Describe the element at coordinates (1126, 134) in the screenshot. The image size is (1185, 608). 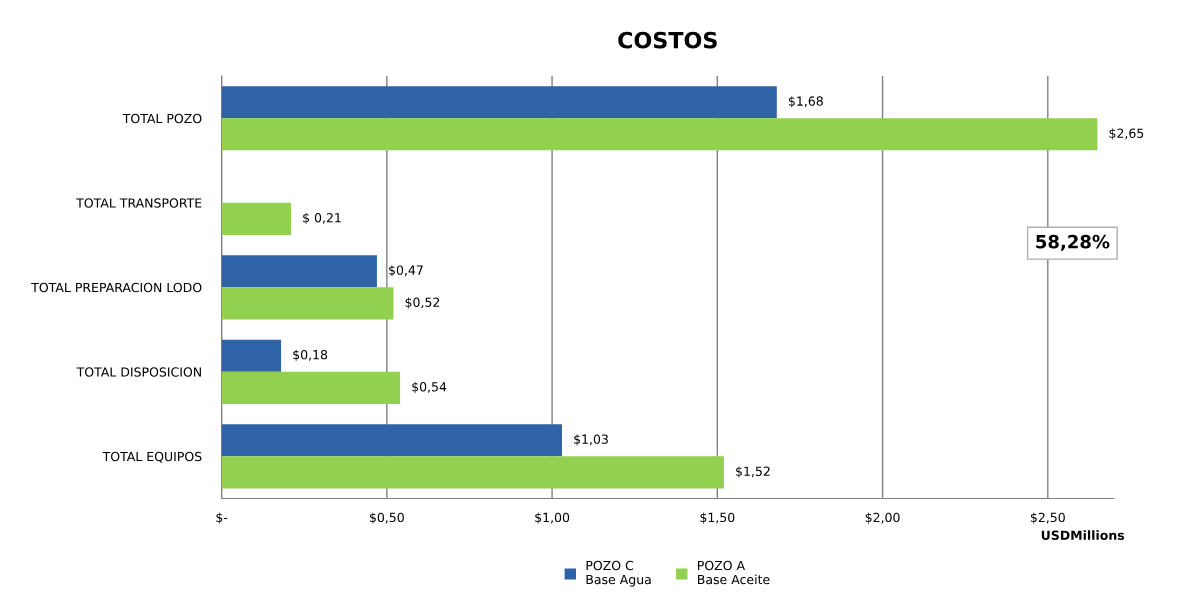
I see `data-label: $2,65` at that location.